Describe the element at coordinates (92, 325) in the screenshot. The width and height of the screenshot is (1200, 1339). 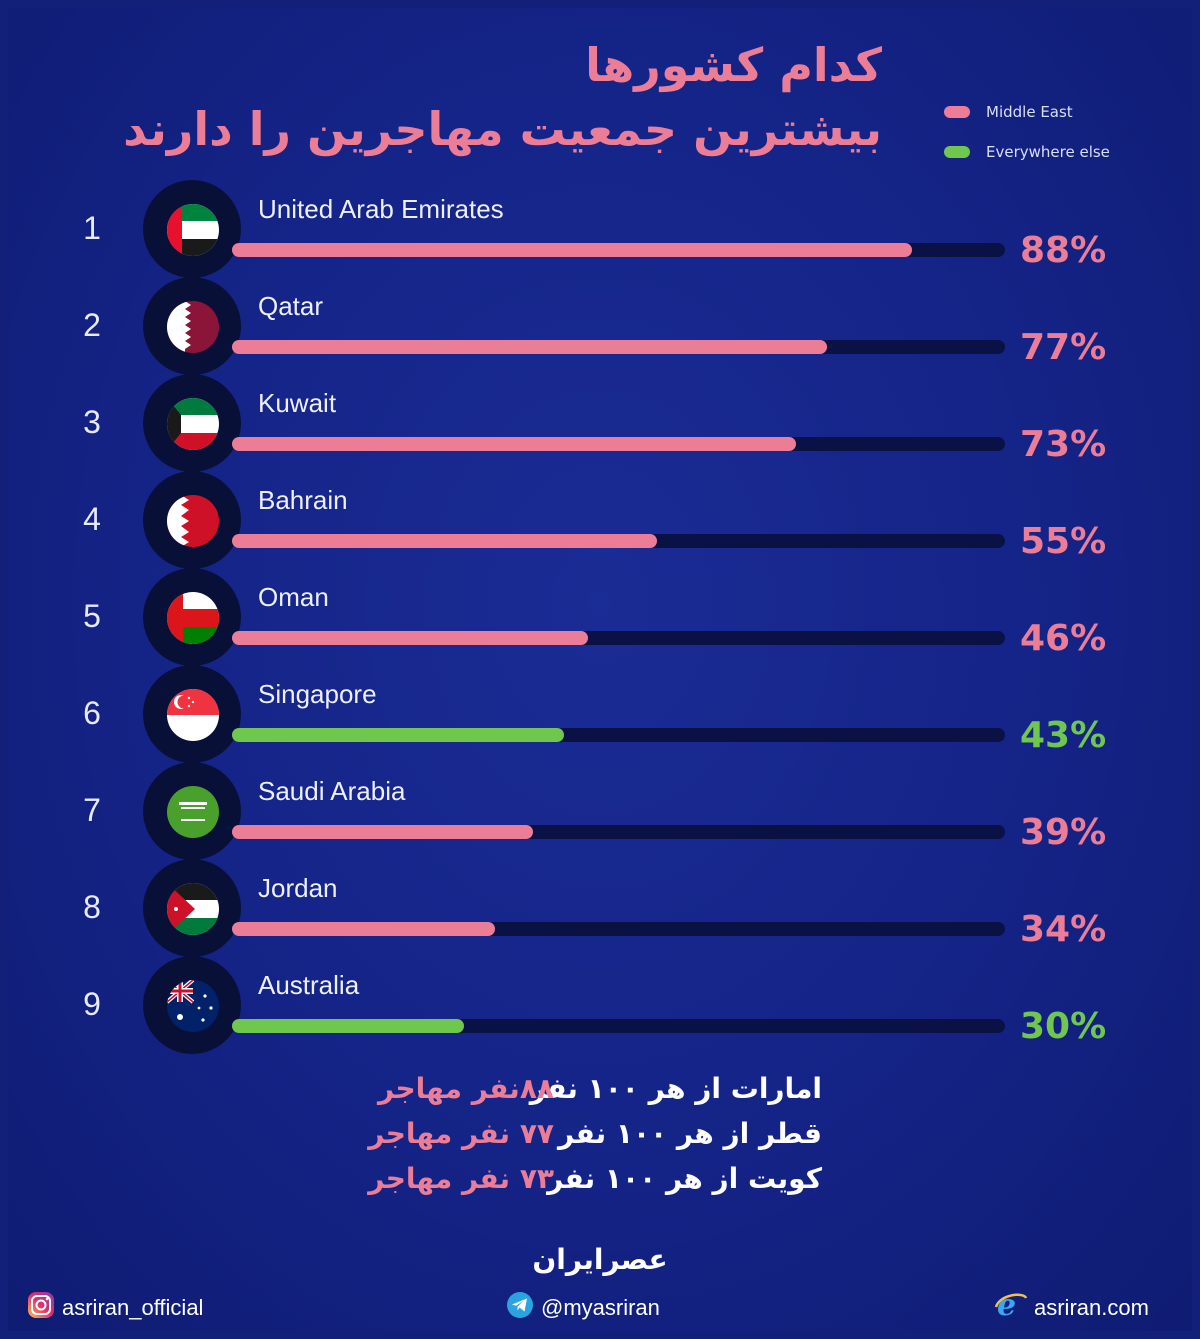
I see `rank-number: 2` at that location.